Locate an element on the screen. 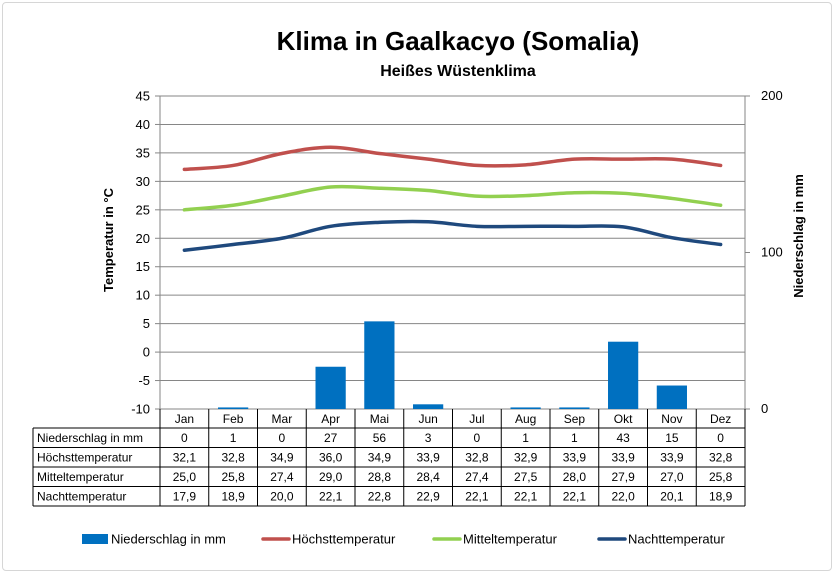 This screenshot has width=836, height=575. precipitation-bars is located at coordinates (452, 365).